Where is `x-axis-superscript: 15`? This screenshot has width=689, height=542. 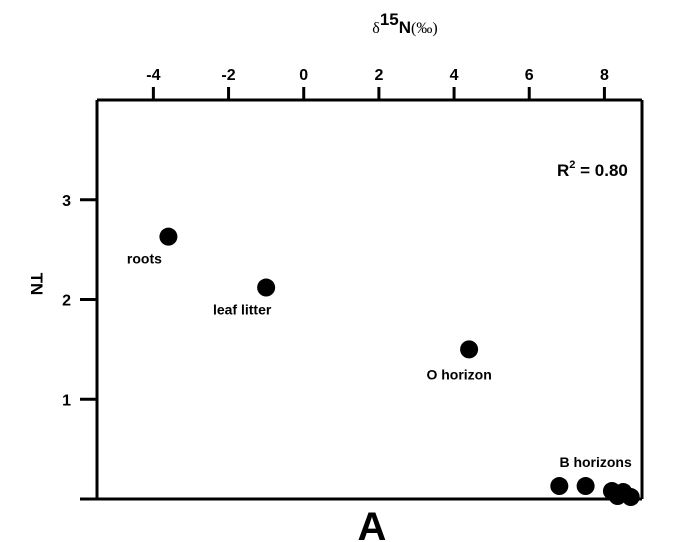 x-axis-superscript: 15 is located at coordinates (389, 19).